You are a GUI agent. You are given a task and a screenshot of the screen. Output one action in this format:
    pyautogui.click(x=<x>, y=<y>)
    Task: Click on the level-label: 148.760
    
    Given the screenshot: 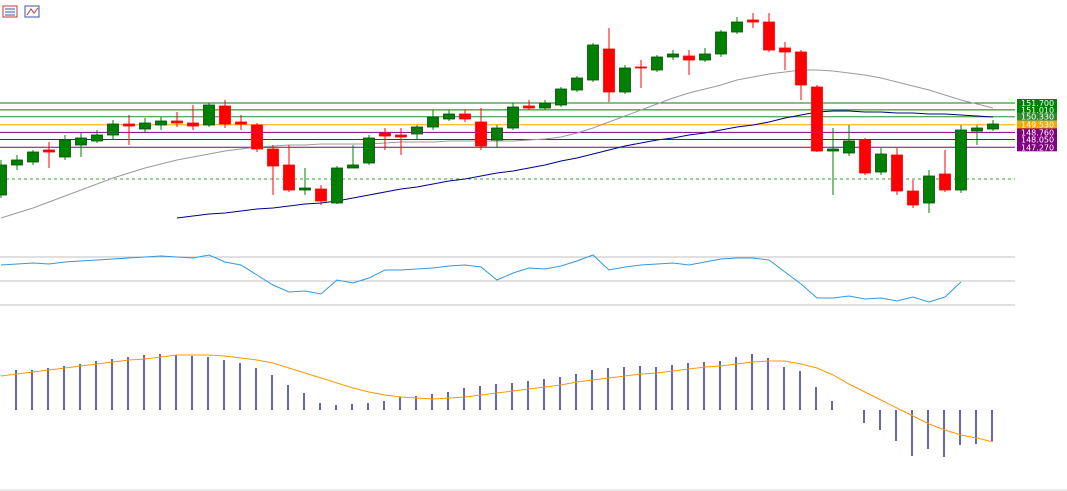 What is the action you would take?
    pyautogui.click(x=1037, y=132)
    